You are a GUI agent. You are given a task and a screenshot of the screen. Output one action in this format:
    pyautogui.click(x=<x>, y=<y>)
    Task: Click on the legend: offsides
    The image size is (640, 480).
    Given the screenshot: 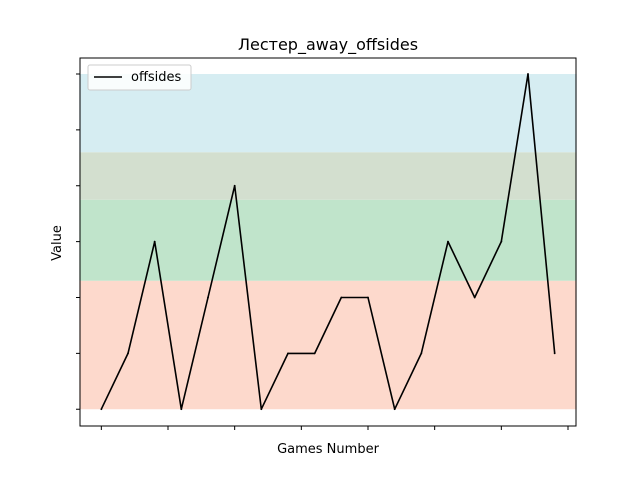 What is the action you would take?
    pyautogui.click(x=139, y=77)
    